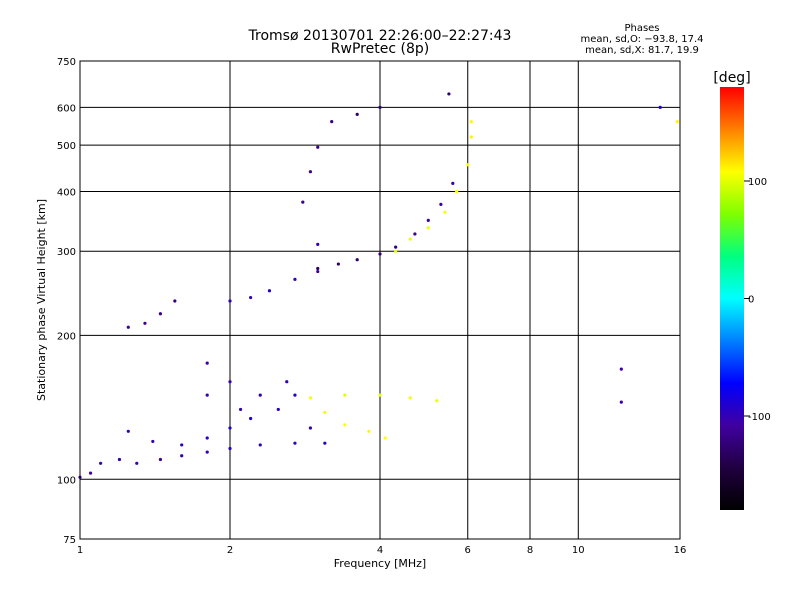 This screenshot has width=800, height=600. Describe the element at coordinates (759, 417) in the screenshot. I see `colorbar-tick-label: -100` at that location.